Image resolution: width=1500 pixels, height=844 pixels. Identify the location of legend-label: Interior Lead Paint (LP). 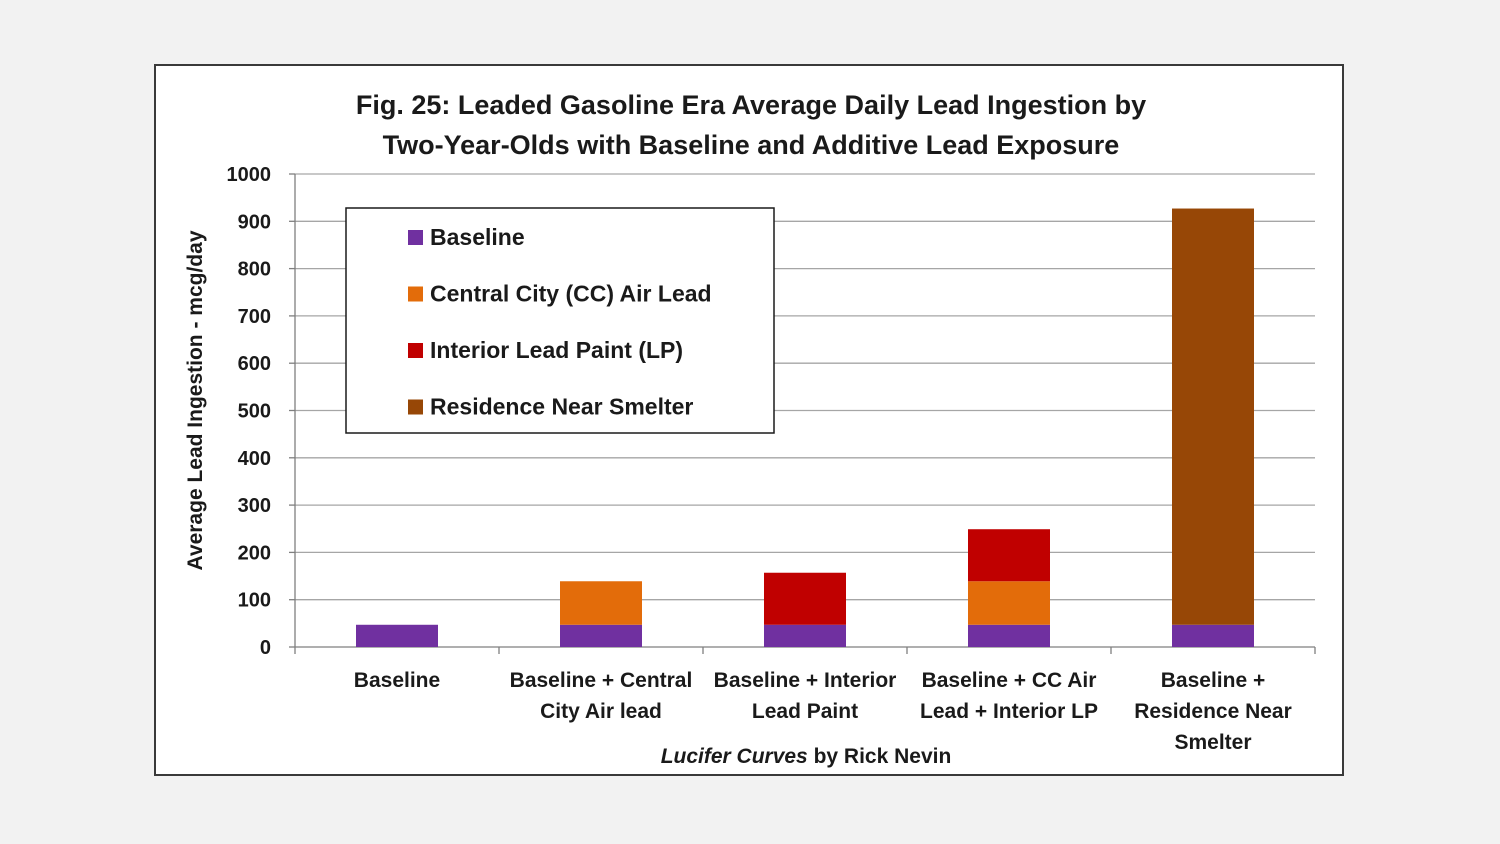
(556, 350).